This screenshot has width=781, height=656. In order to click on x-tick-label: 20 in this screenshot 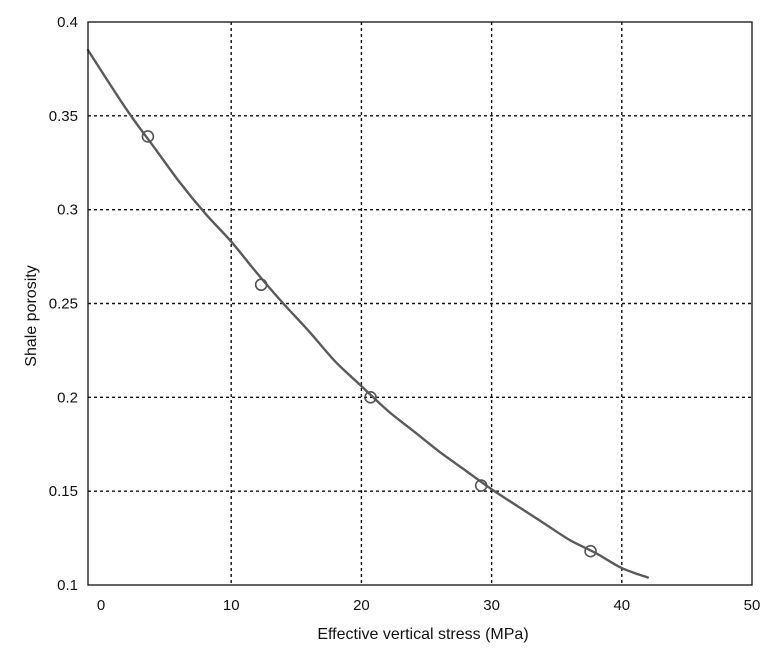, I will do `click(361, 605)`.